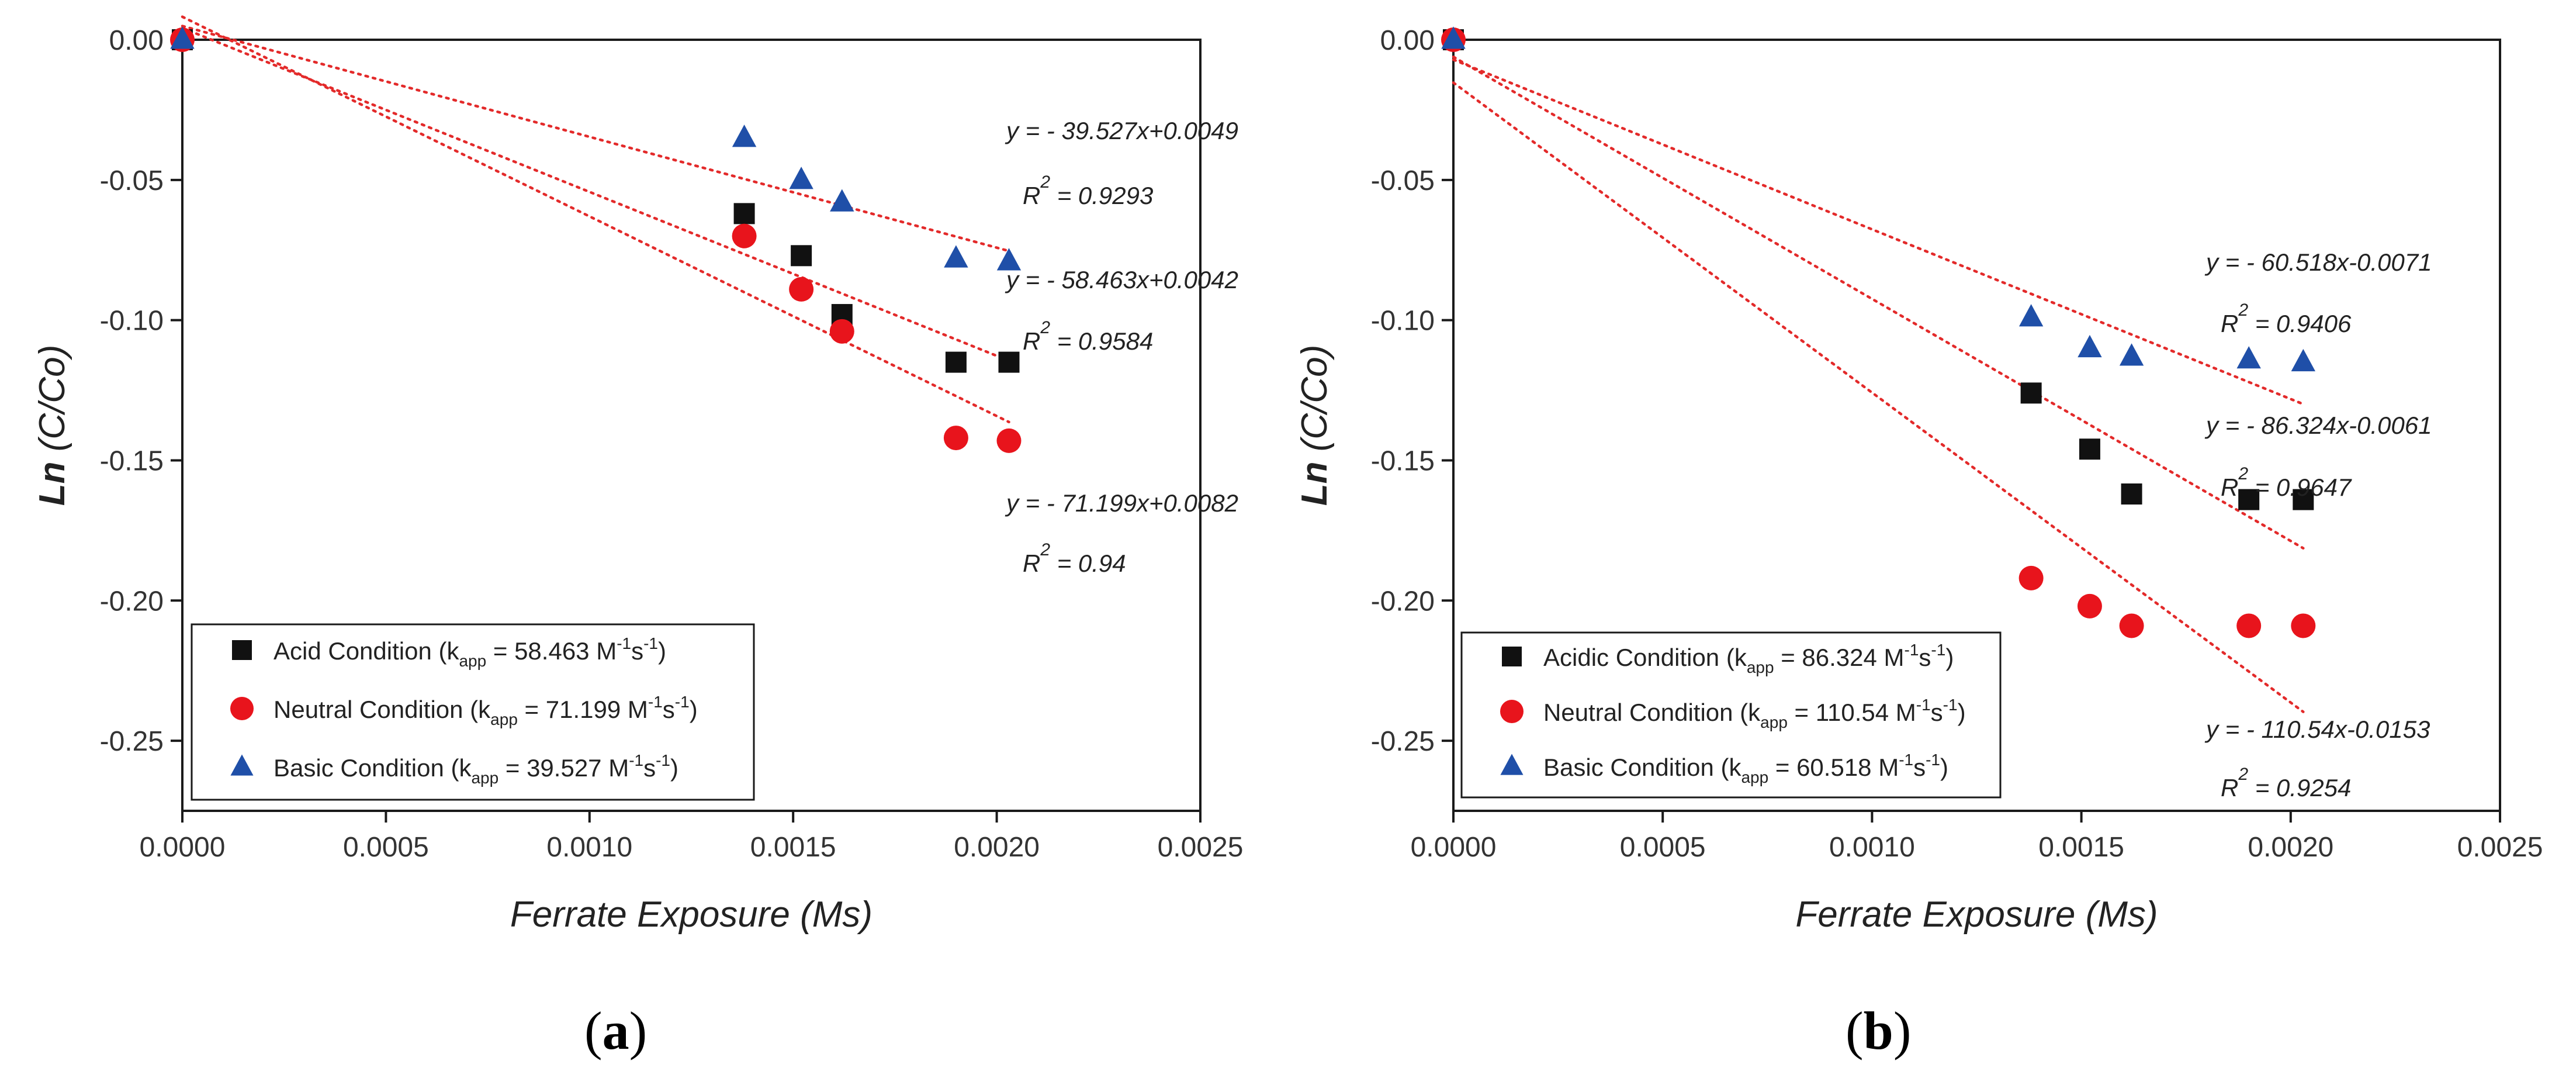  I want to click on r-squared-value-b-2: = 0.9406, so click(2300, 324).